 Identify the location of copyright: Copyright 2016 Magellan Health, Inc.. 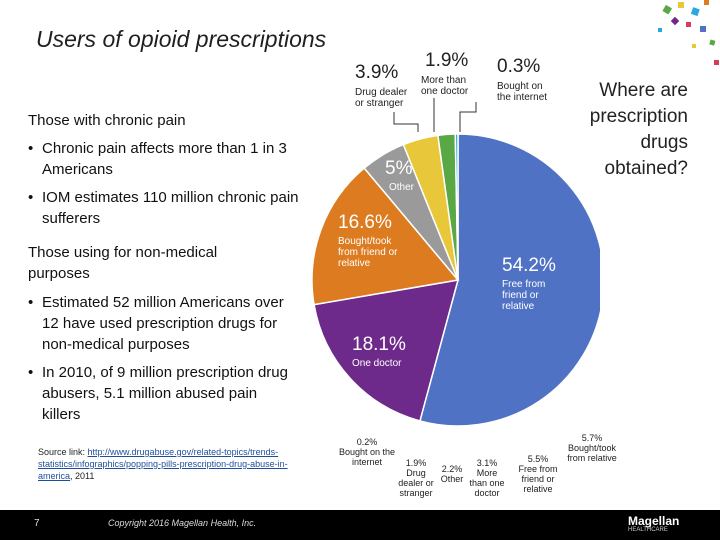
(182, 523).